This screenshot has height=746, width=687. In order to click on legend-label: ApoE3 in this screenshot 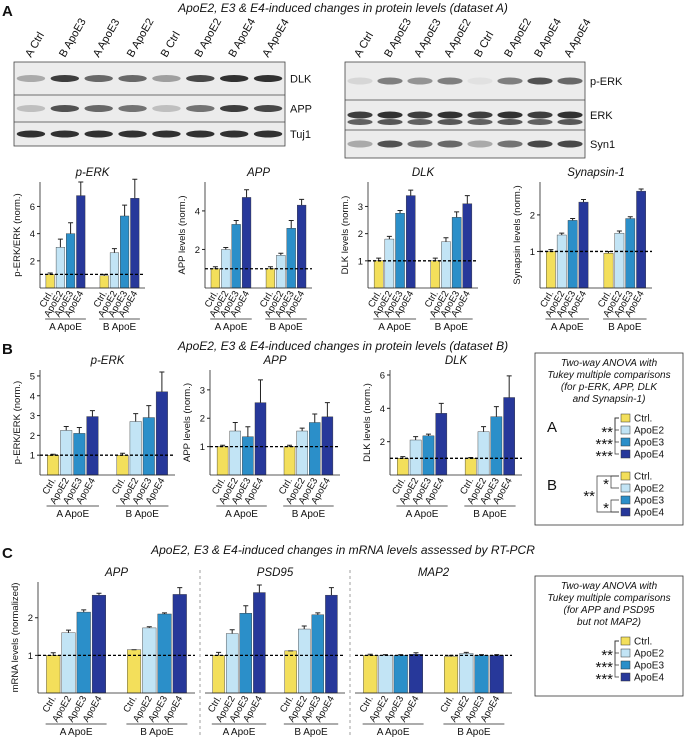, I will do `click(649, 666)`.